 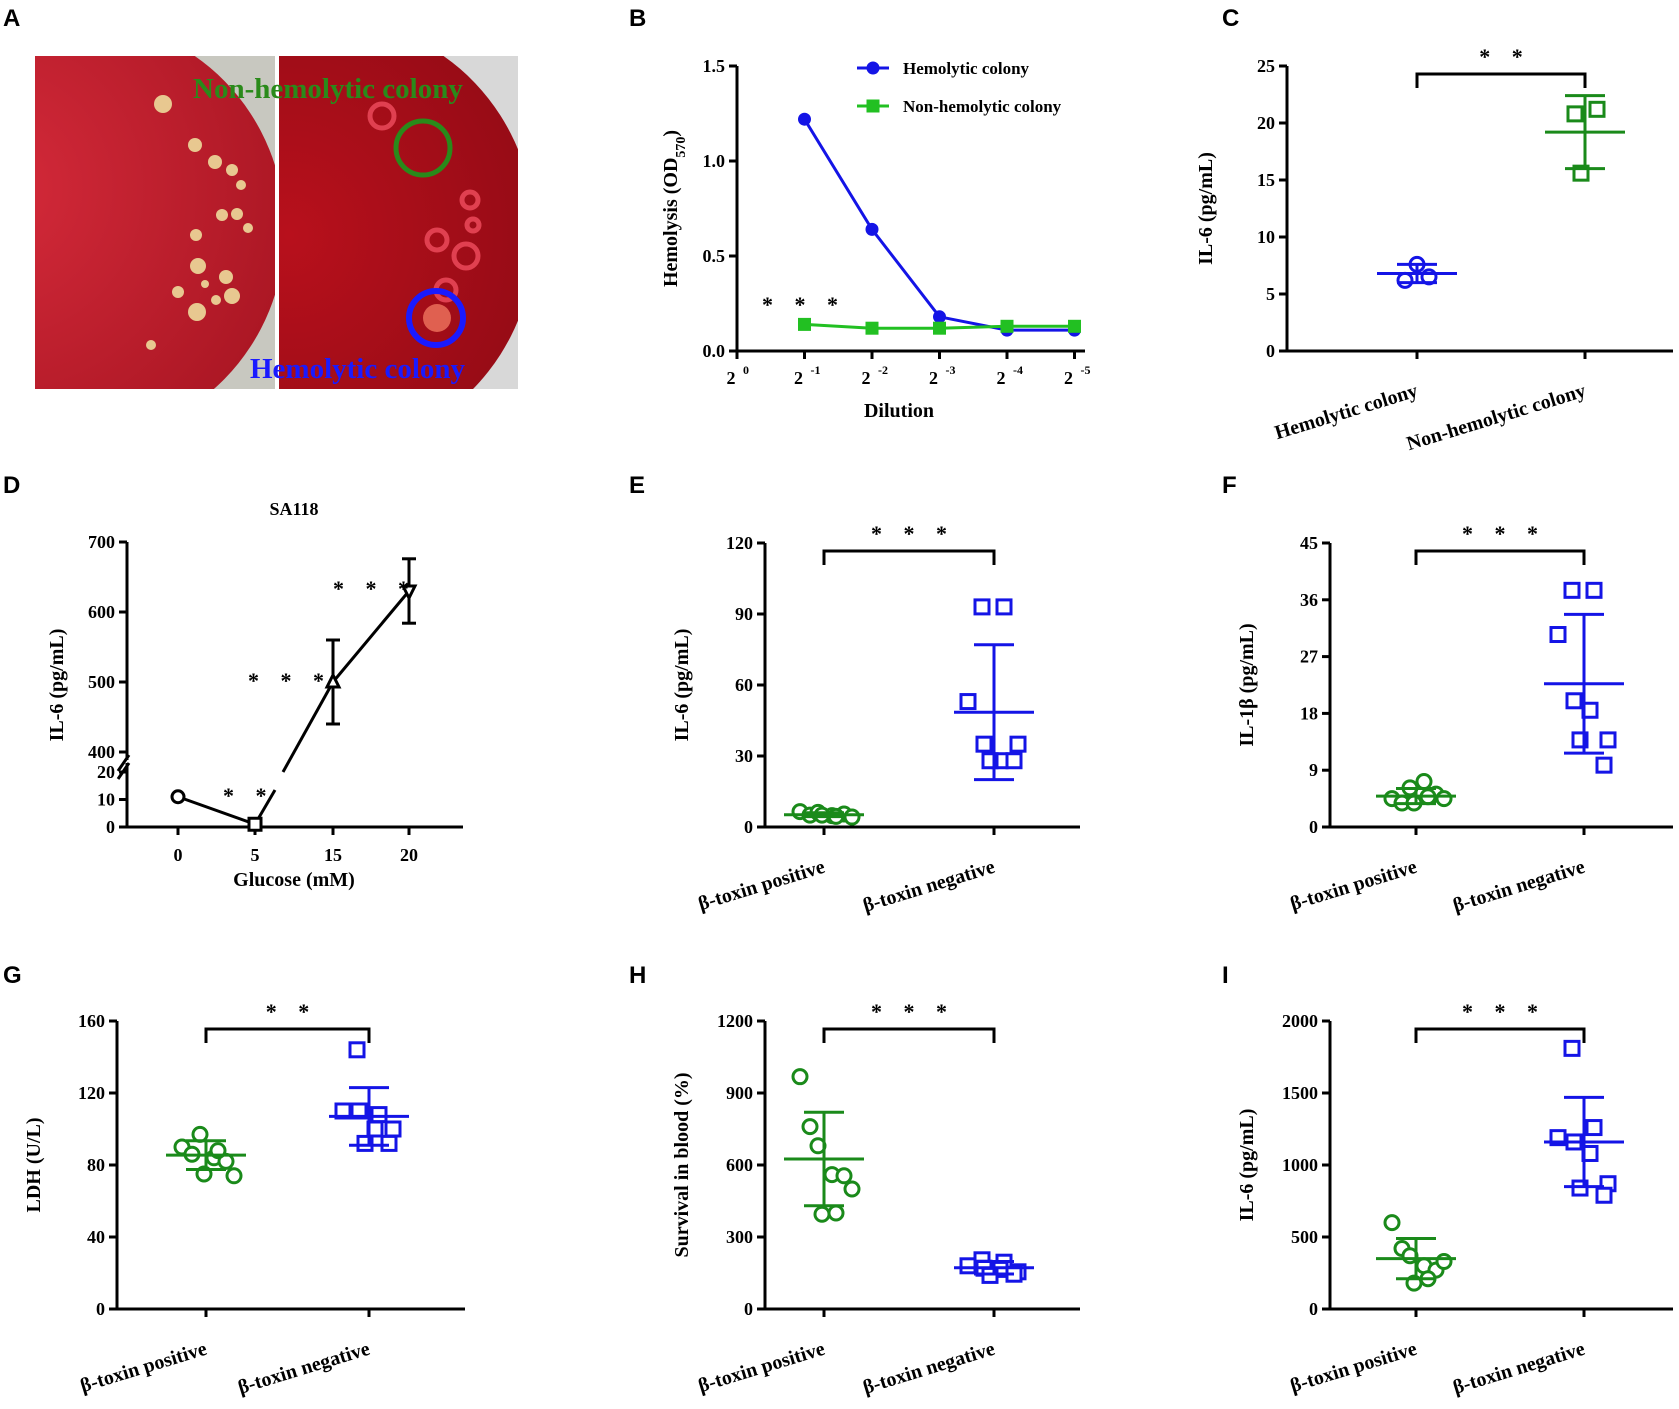 I want to click on y-tick-label: 1.5, so click(x=714, y=66).